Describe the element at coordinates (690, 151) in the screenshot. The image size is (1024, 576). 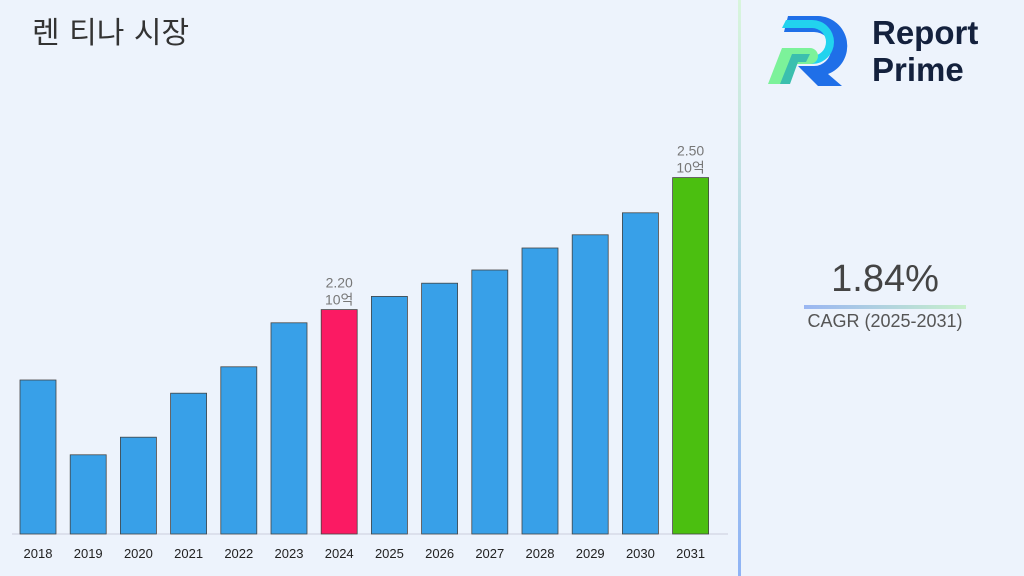
I see `data-label-value: 2.50` at that location.